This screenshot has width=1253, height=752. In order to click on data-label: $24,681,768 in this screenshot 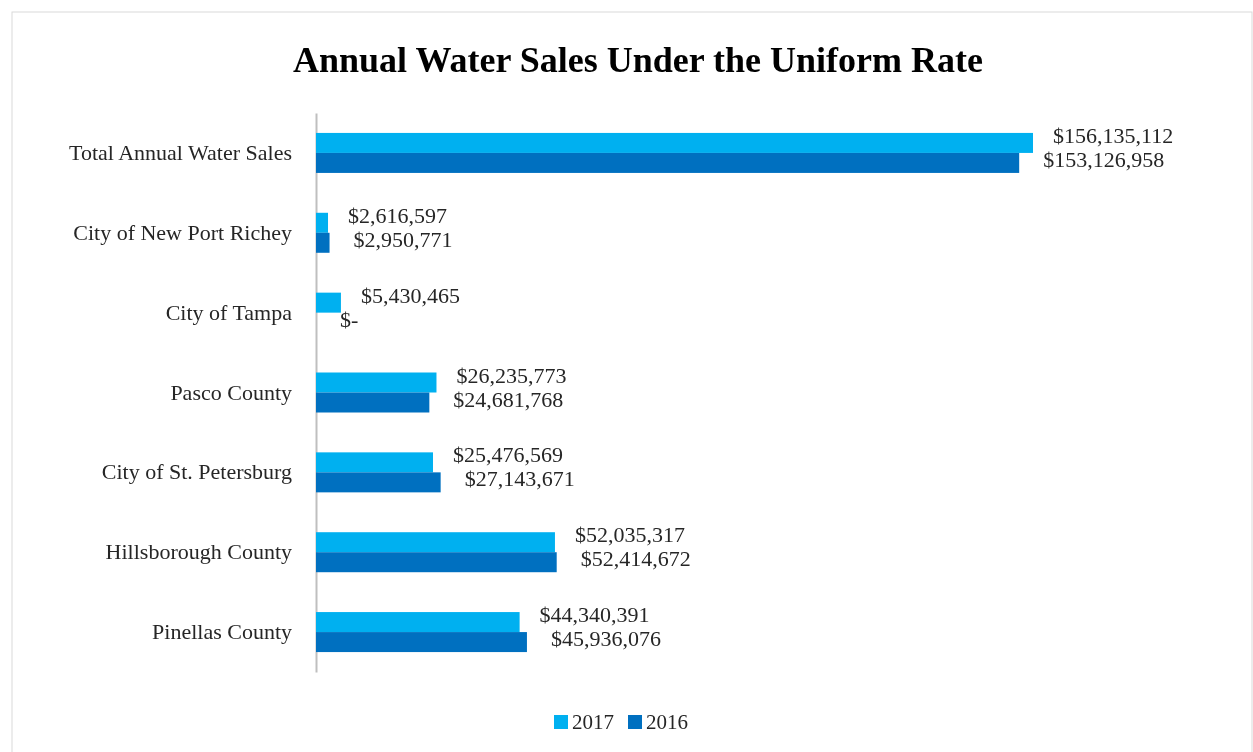, I will do `click(508, 399)`.